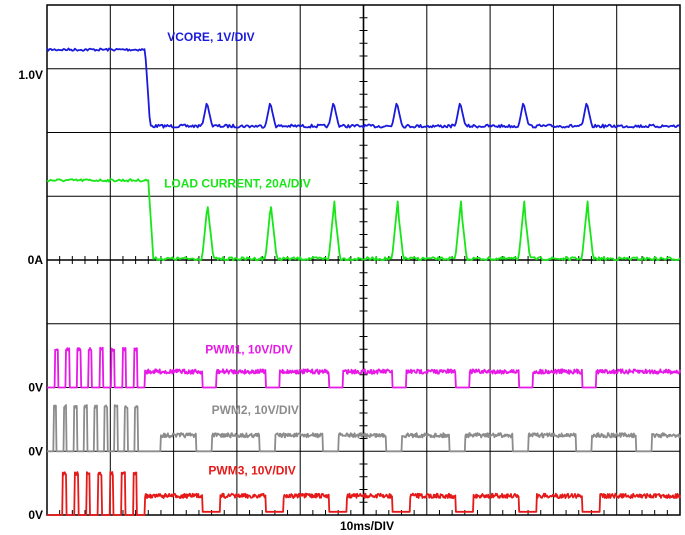 This screenshot has height=535, width=685. What do you see at coordinates (363, 88) in the screenshot?
I see `trace-vcore` at bounding box center [363, 88].